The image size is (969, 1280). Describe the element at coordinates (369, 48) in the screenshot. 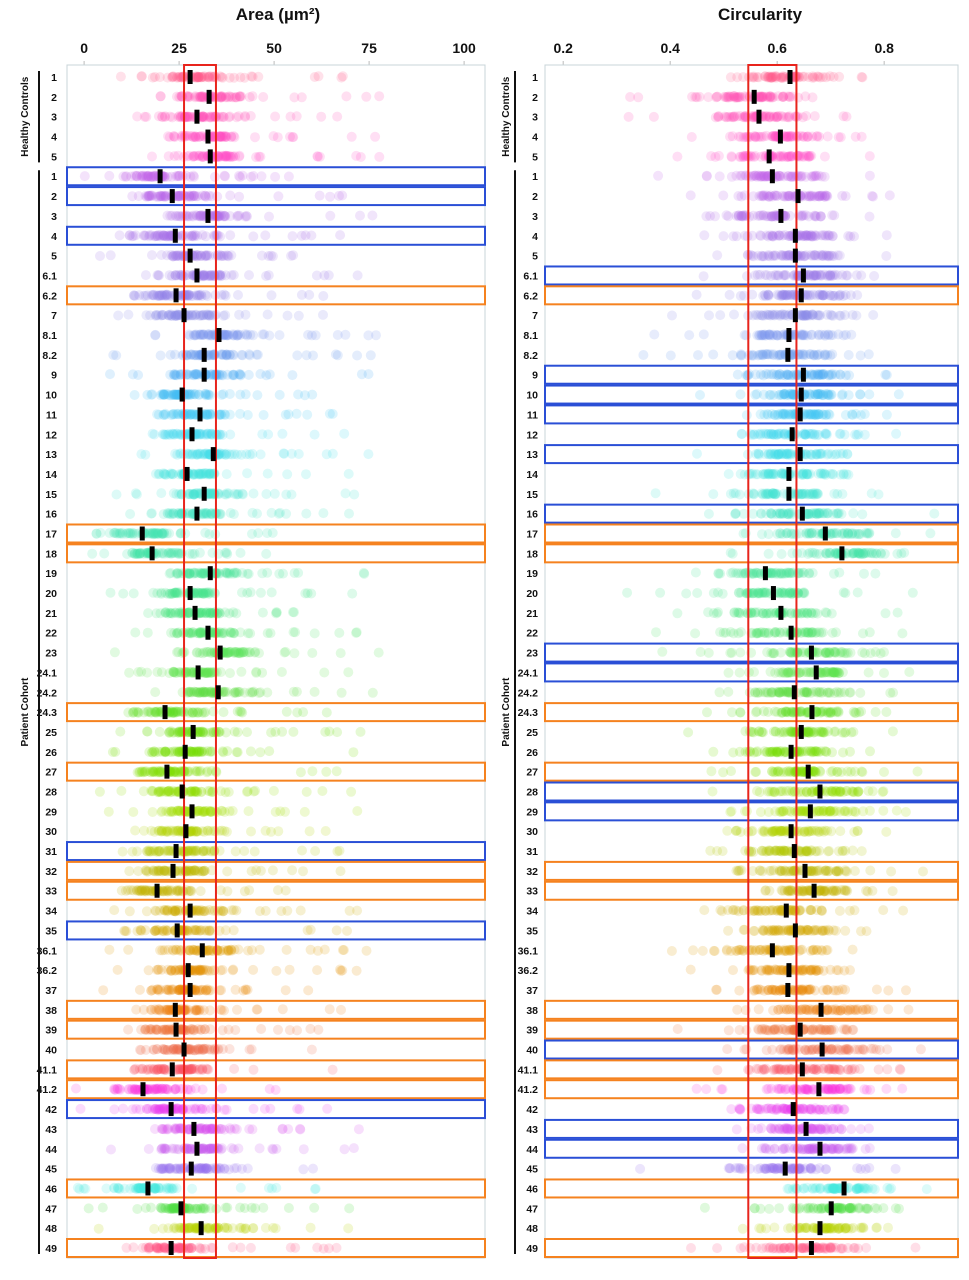

I see `x-tick-label: 75` at that location.